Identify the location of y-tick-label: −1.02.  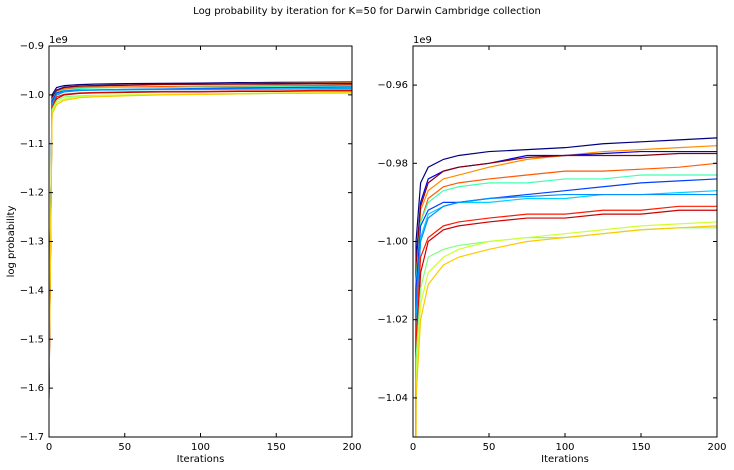
(392, 320).